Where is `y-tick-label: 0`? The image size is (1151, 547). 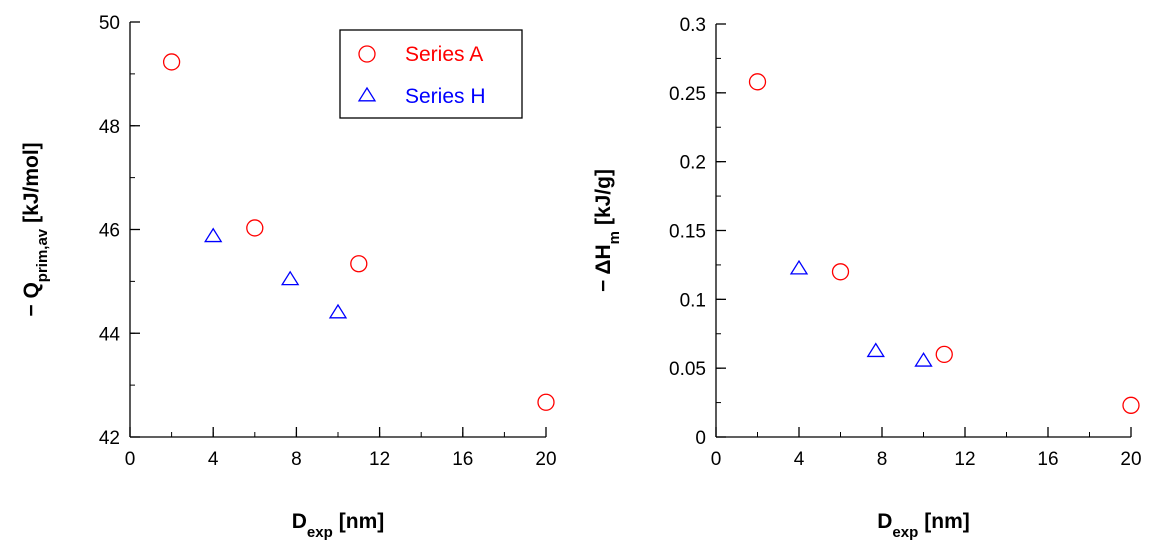 y-tick-label: 0 is located at coordinates (700, 438).